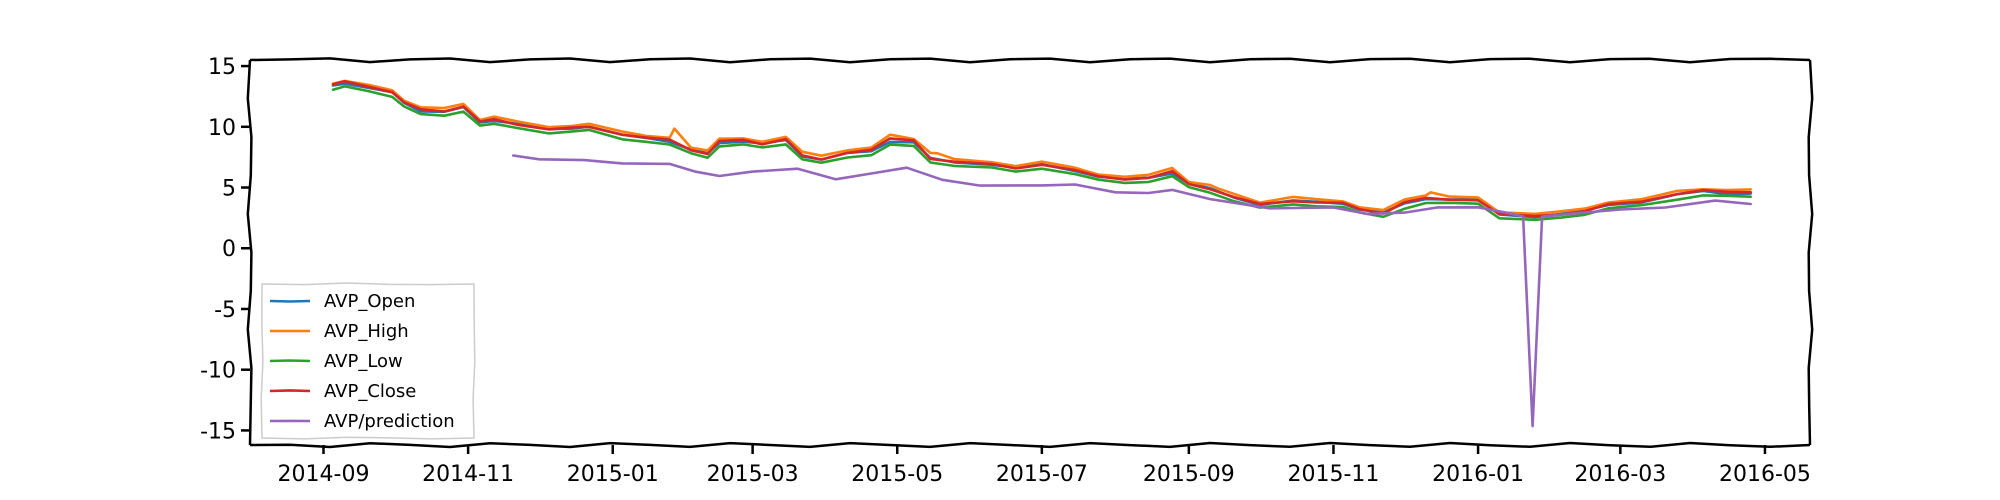  What do you see at coordinates (468, 474) in the screenshot?
I see `x-tick-label: 2014-11` at bounding box center [468, 474].